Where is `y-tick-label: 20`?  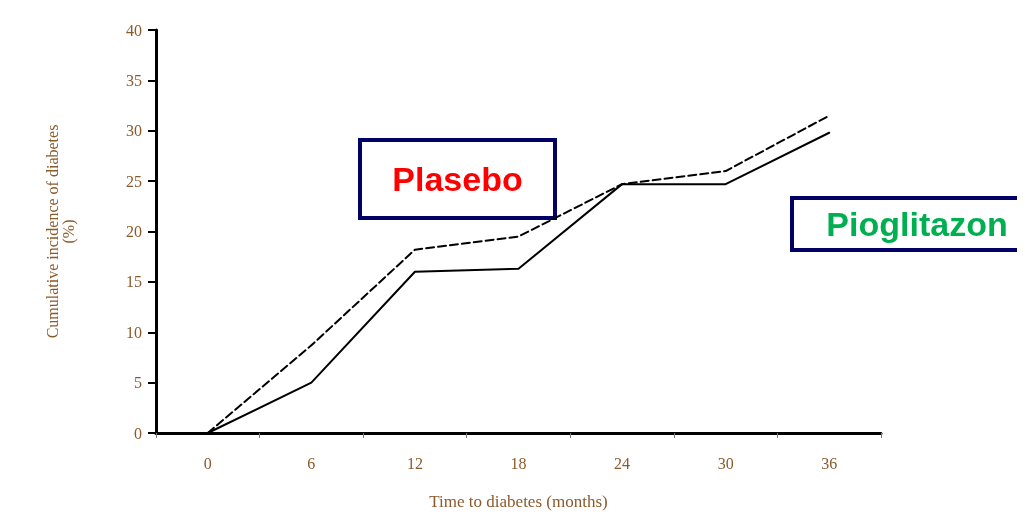 y-tick-label: 20 is located at coordinates (134, 231).